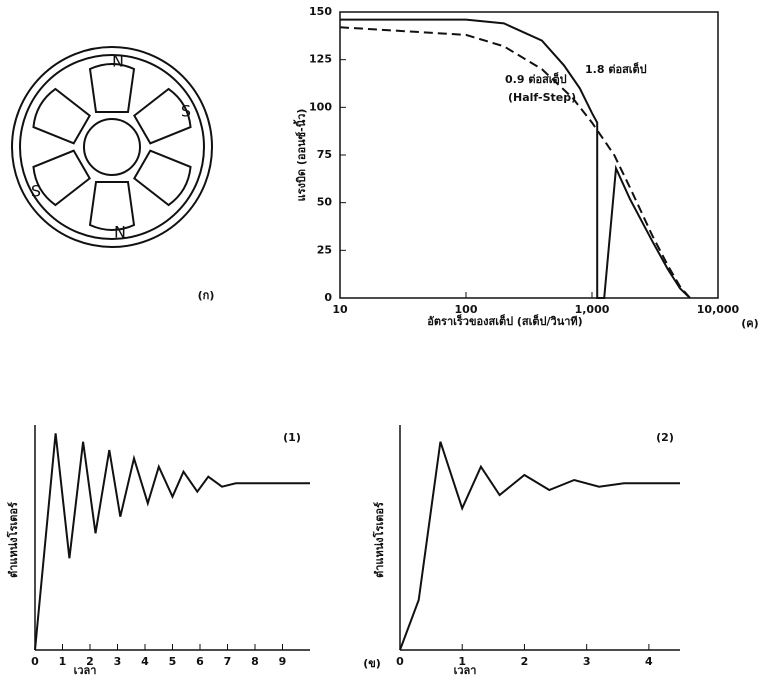  What do you see at coordinates (320, 59) in the screenshot?
I see `y-tick-label: 125` at bounding box center [320, 59].